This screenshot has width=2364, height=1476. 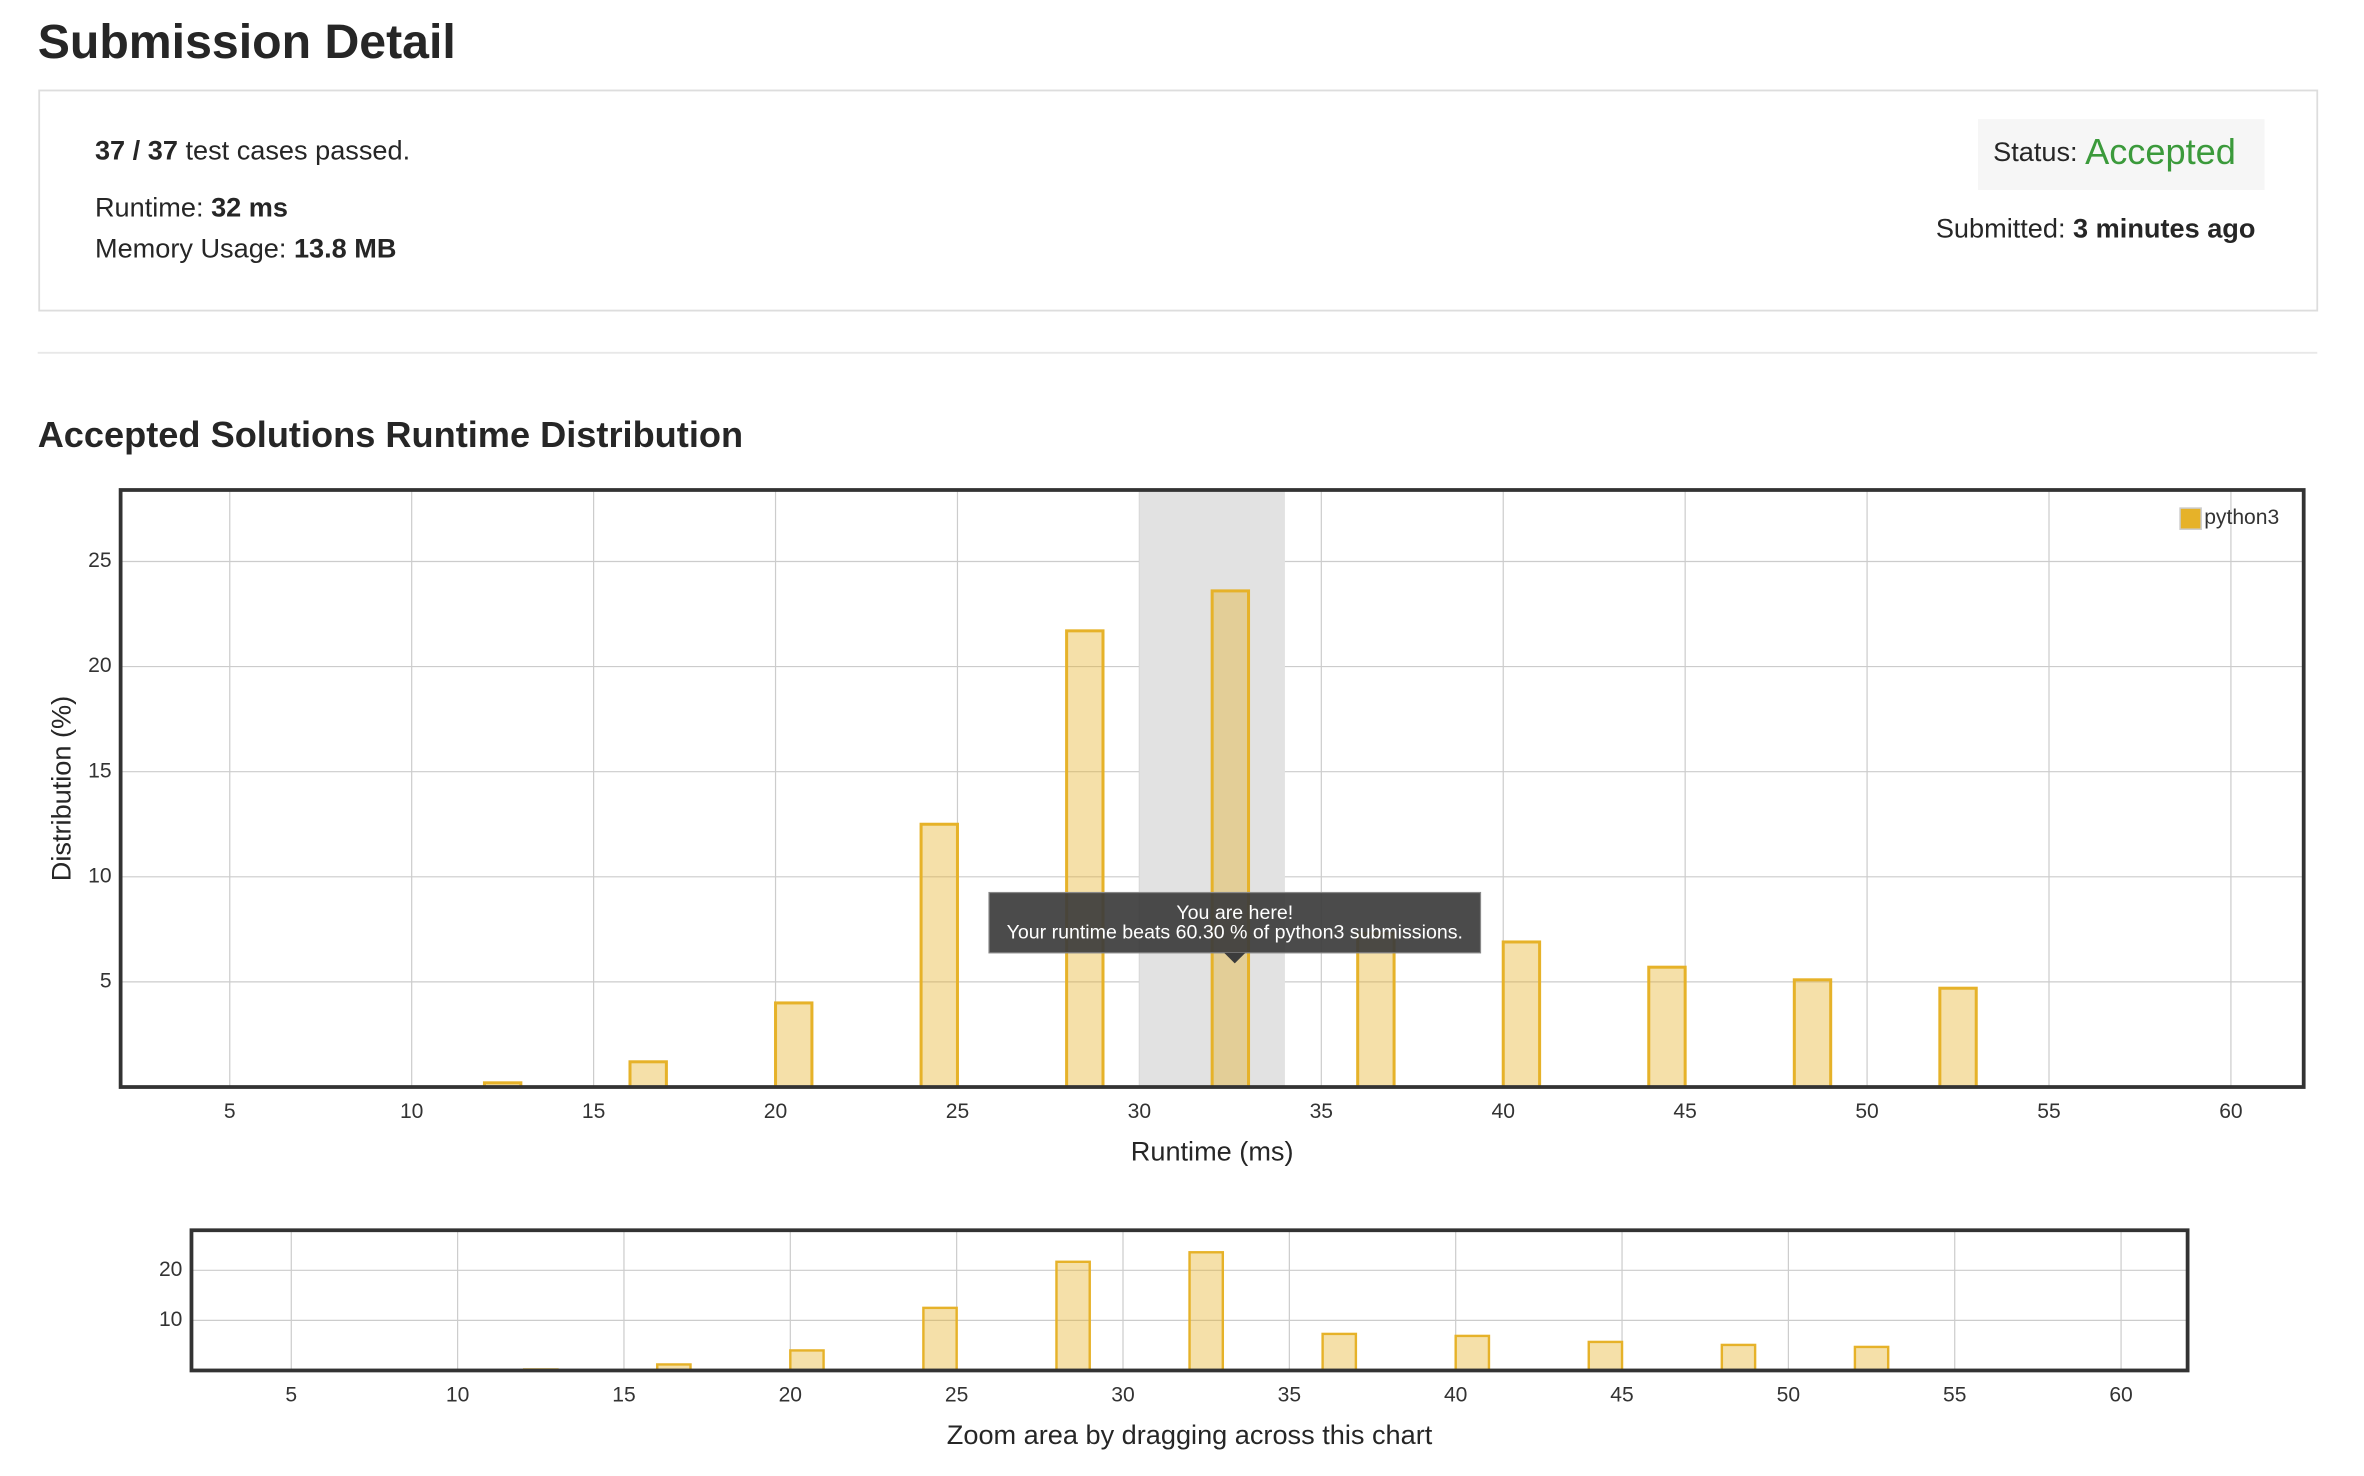 I want to click on memory-label: Memory Usage:, so click(x=190, y=247).